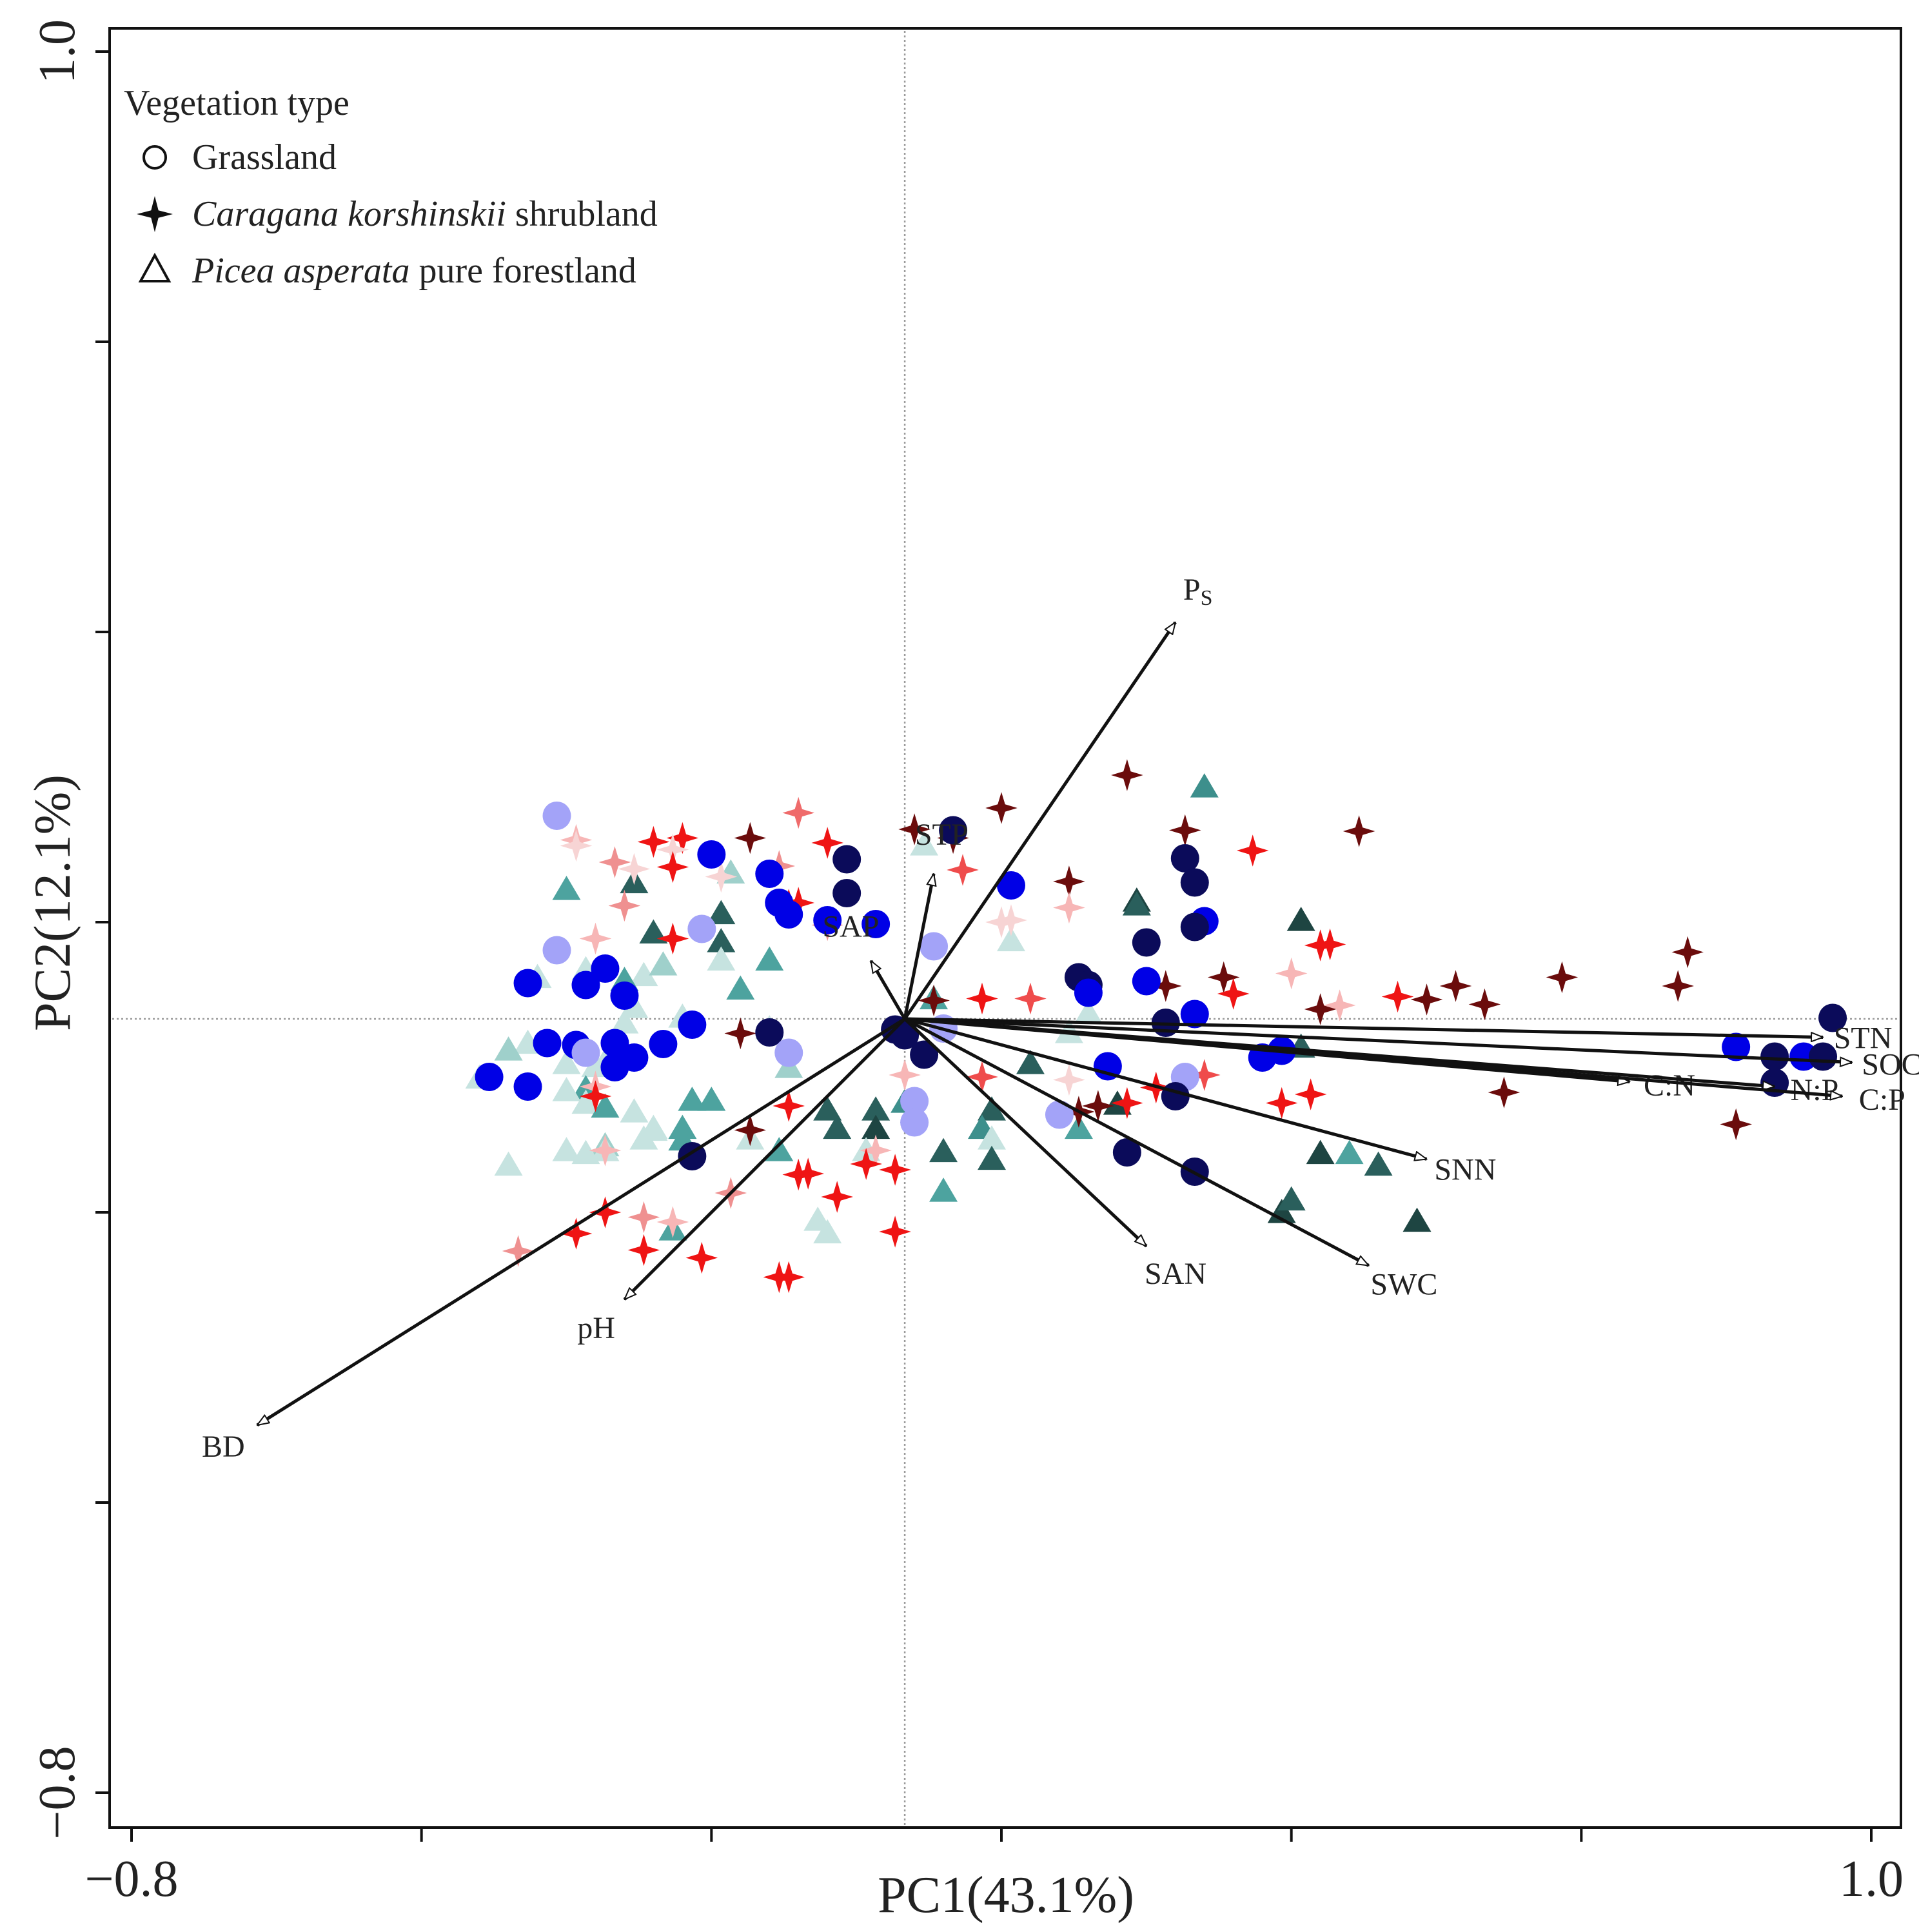 The height and width of the screenshot is (1932, 1919). Describe the element at coordinates (1198, 591) in the screenshot. I see `vector-label: PS` at that location.